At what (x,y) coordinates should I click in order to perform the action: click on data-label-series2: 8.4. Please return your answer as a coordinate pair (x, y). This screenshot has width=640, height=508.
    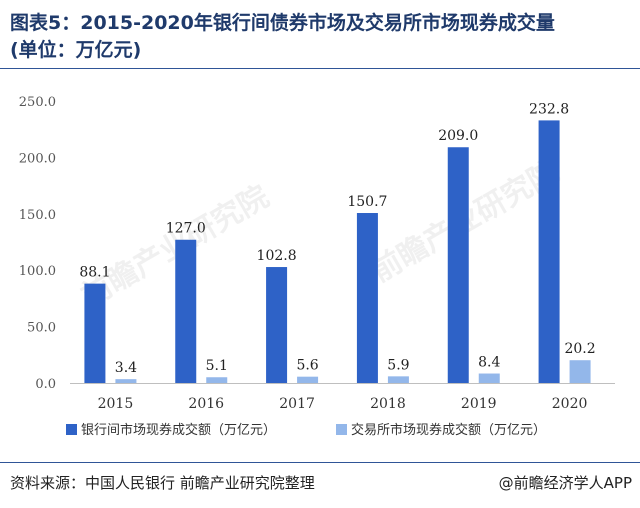
    Looking at the image, I should click on (489, 363).